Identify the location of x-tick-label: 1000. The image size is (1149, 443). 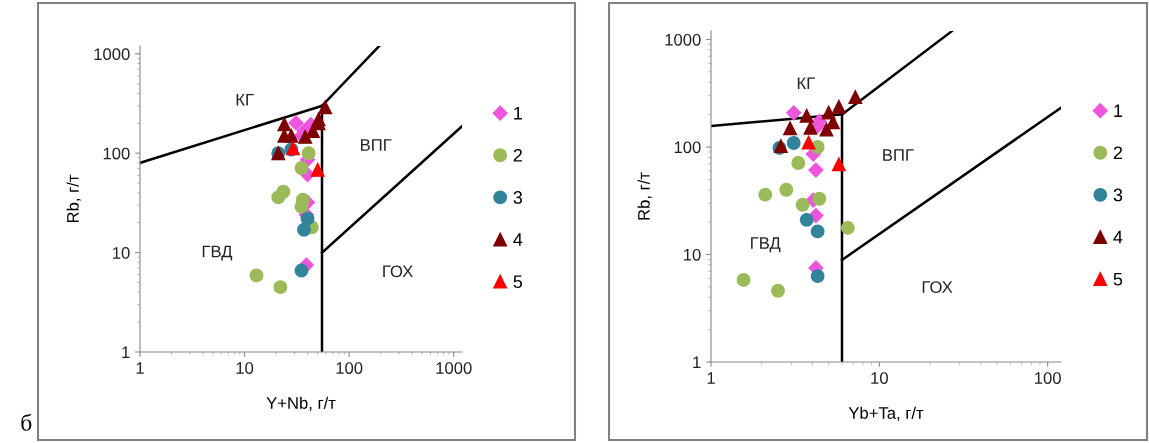
(454, 368).